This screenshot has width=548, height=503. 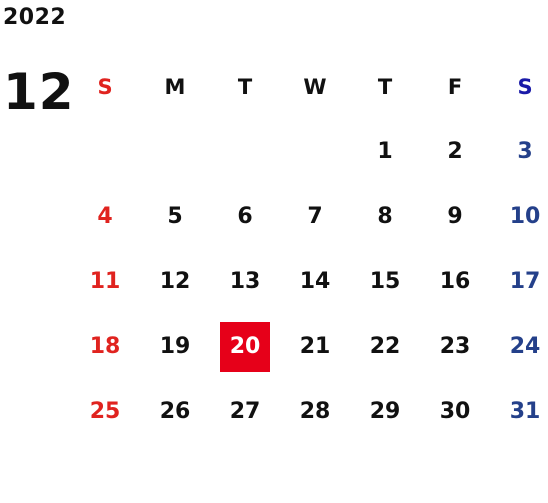 I want to click on day-cell: 22, so click(x=385, y=346).